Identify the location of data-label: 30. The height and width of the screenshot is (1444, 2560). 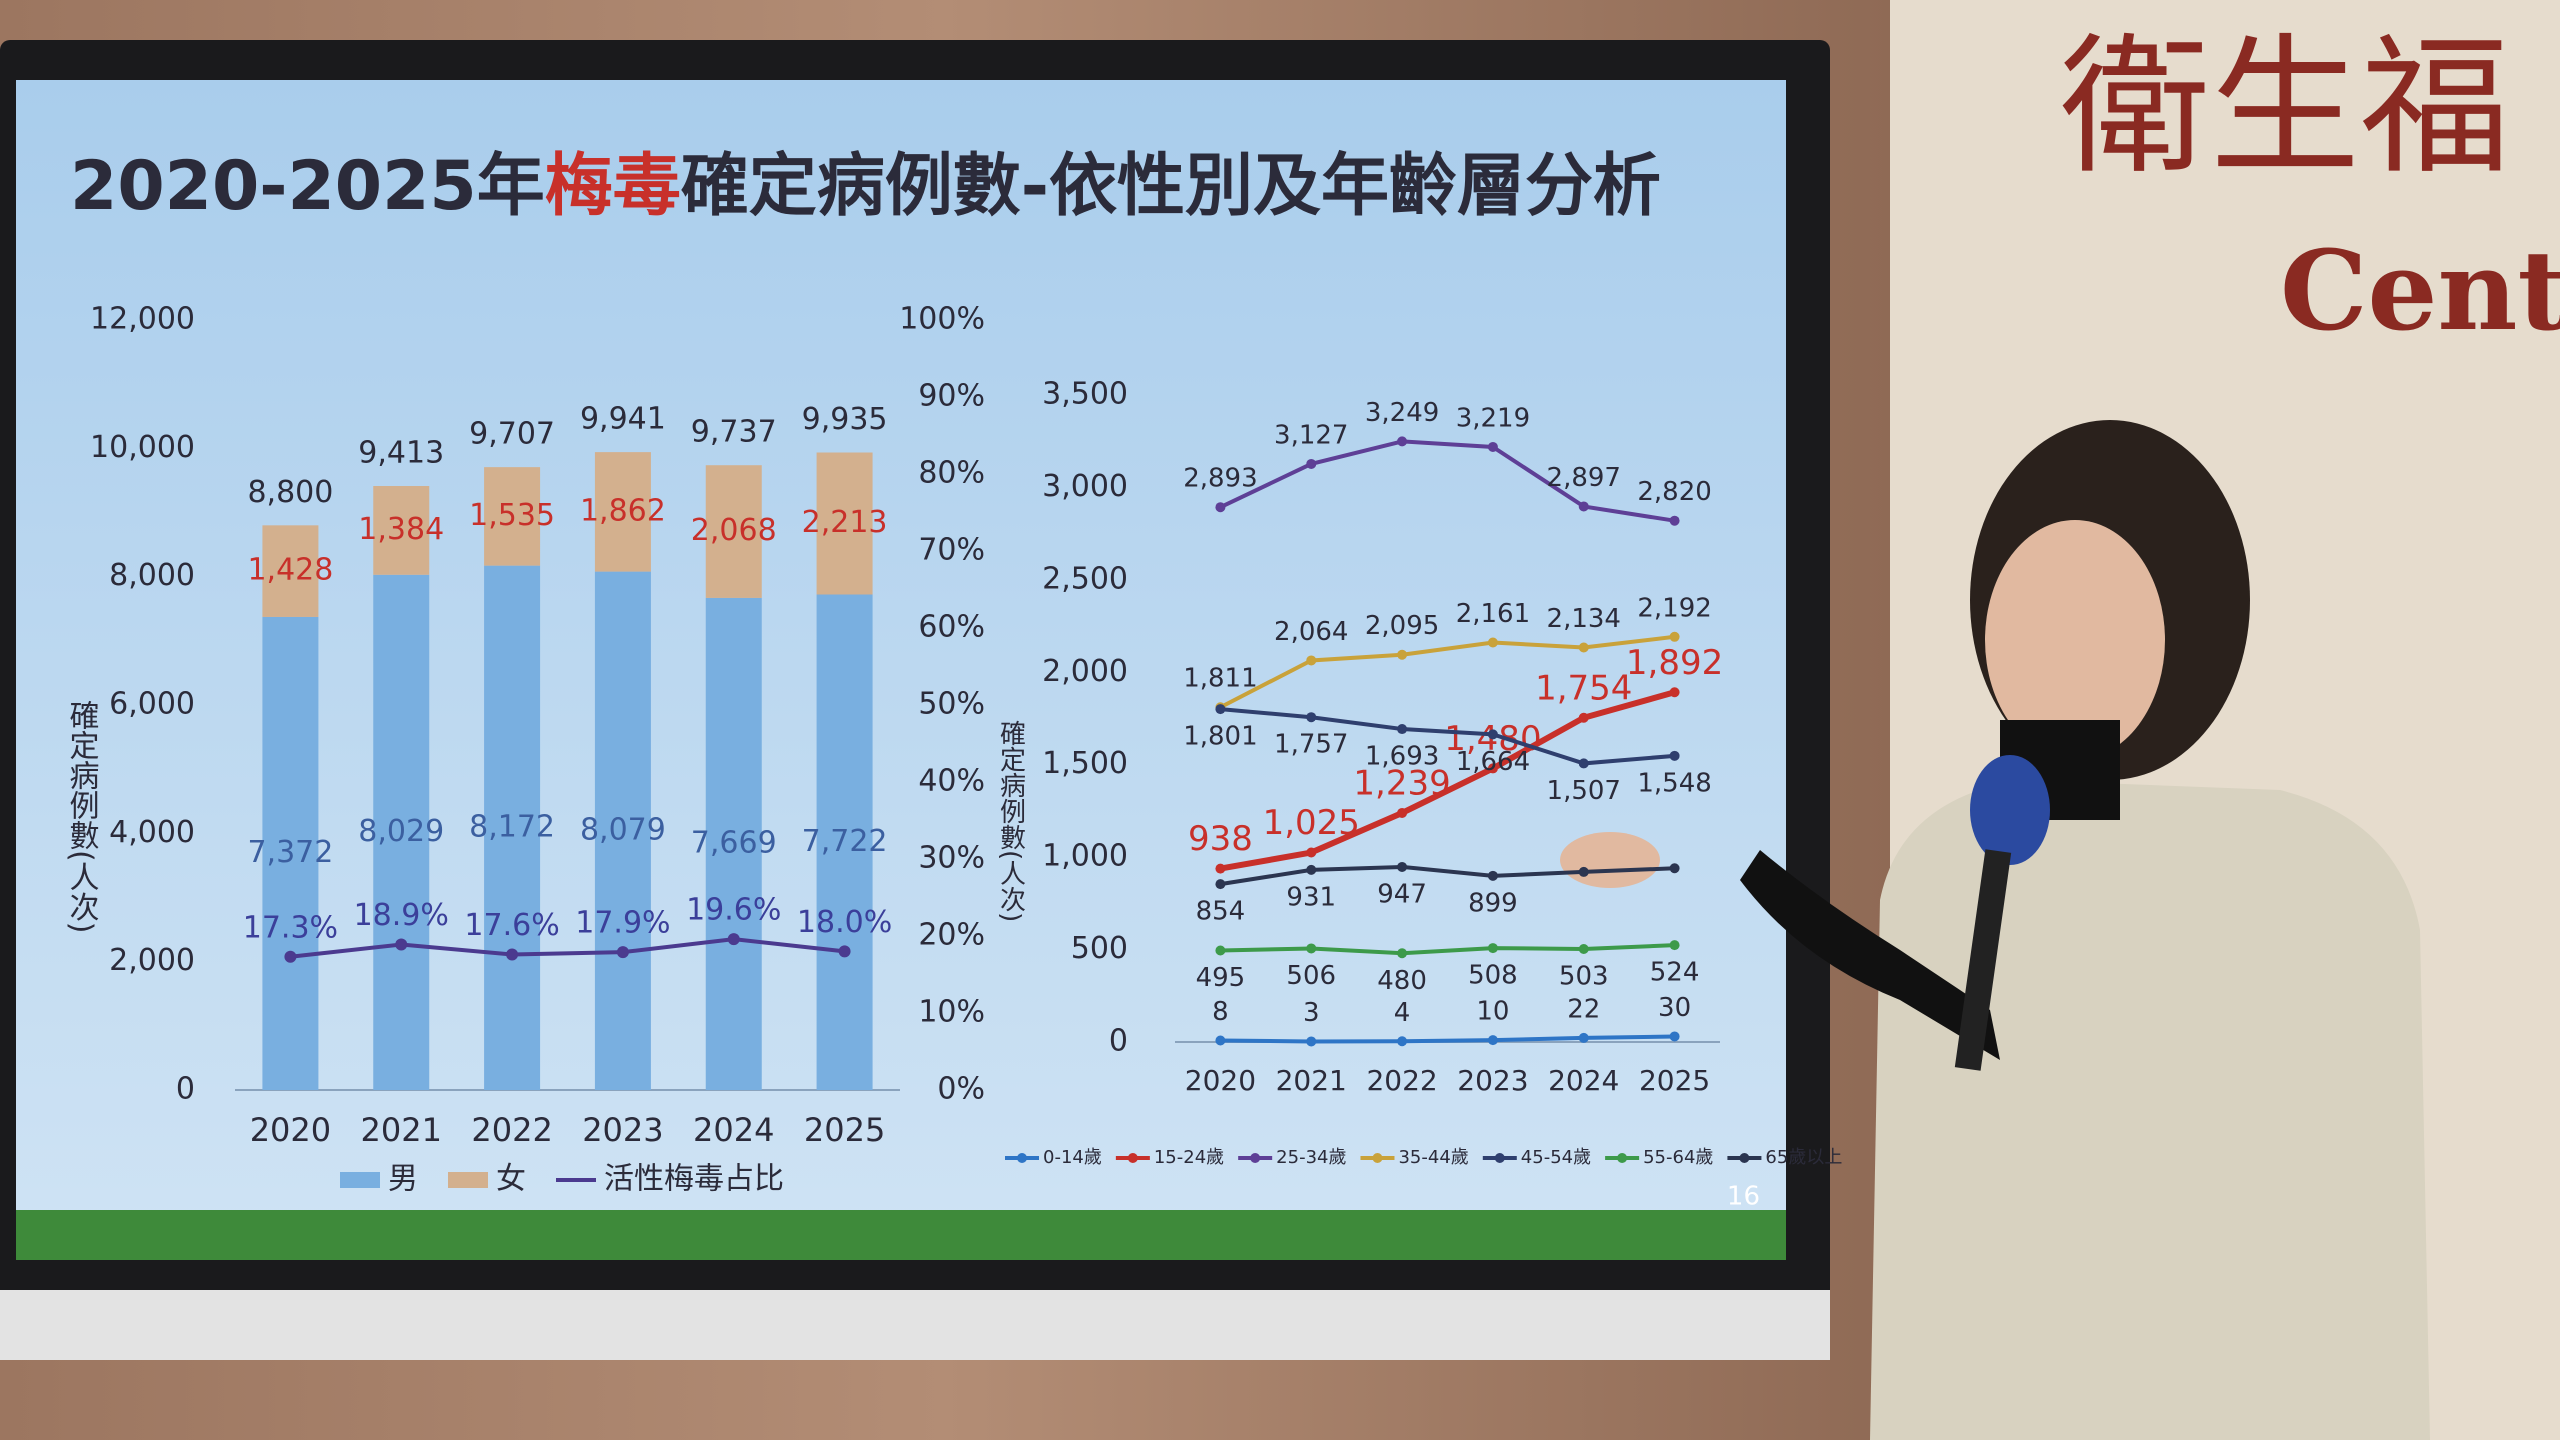
(1674, 1008).